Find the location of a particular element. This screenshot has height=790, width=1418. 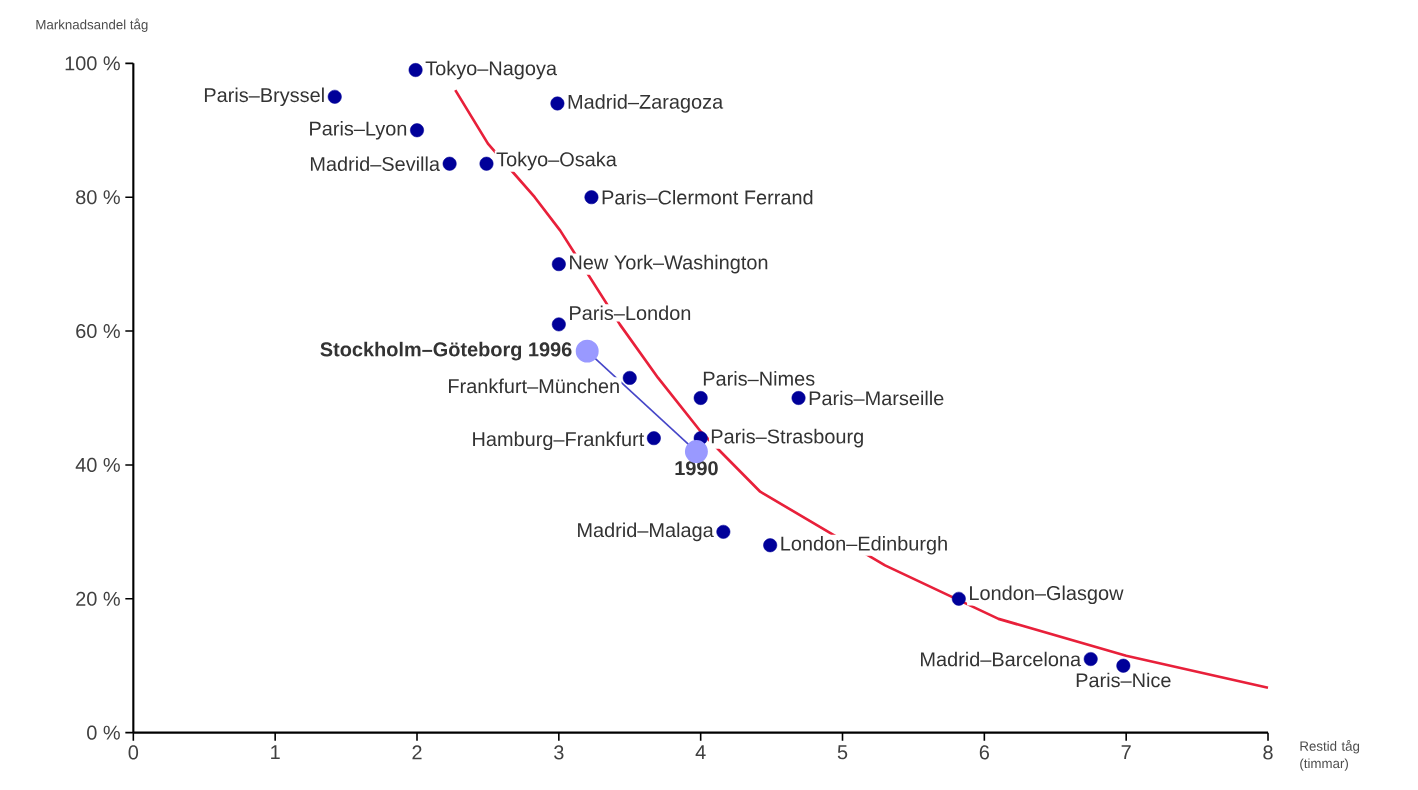

y-tick-label: 100 % is located at coordinates (92, 63).